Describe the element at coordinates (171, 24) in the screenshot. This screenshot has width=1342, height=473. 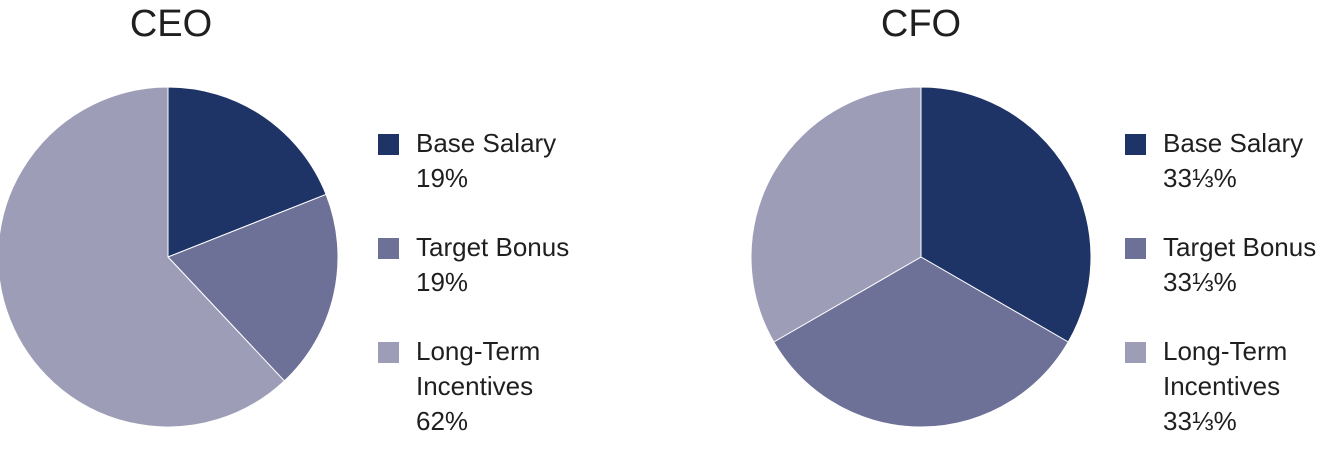
I see `chart-title: CEO` at that location.